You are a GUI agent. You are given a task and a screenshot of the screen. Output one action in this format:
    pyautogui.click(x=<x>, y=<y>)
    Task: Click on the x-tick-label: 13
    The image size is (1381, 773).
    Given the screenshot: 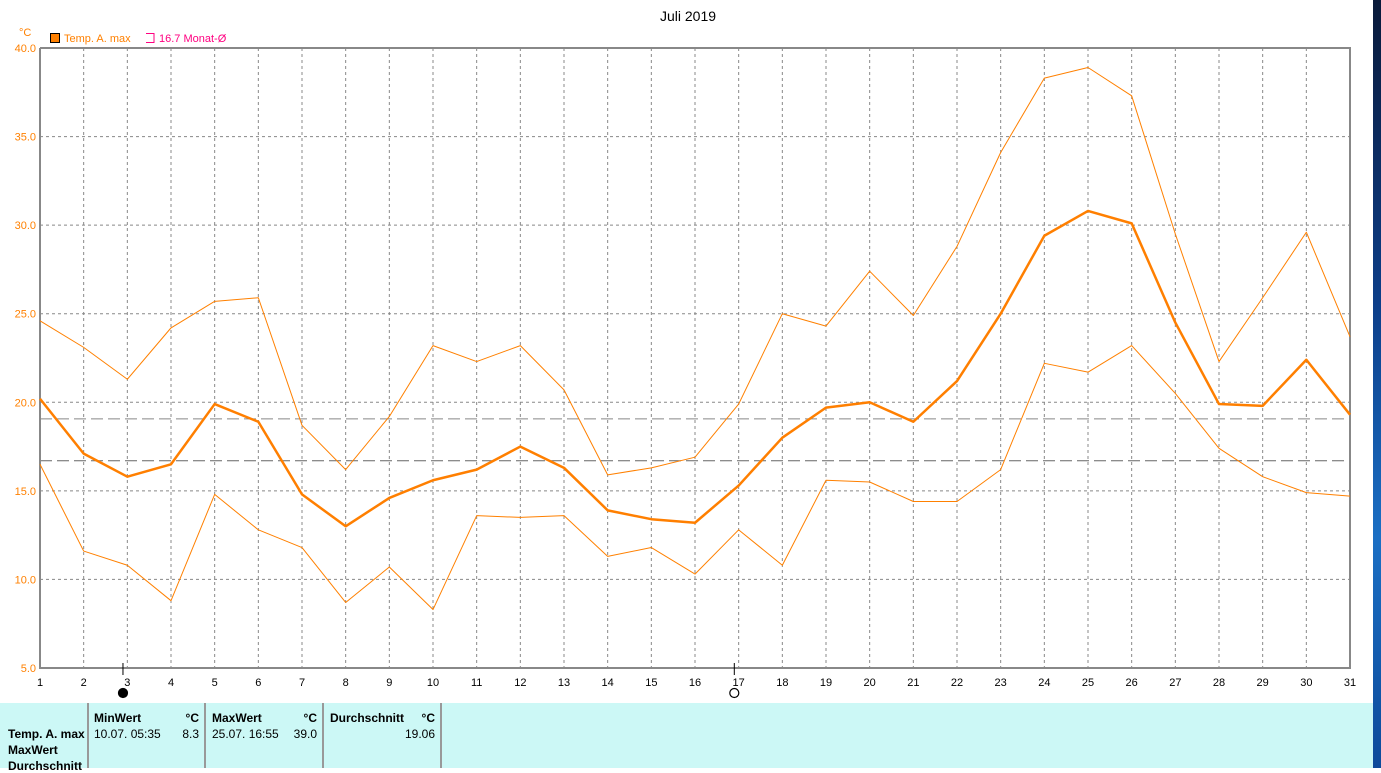 What is the action you would take?
    pyautogui.click(x=564, y=683)
    